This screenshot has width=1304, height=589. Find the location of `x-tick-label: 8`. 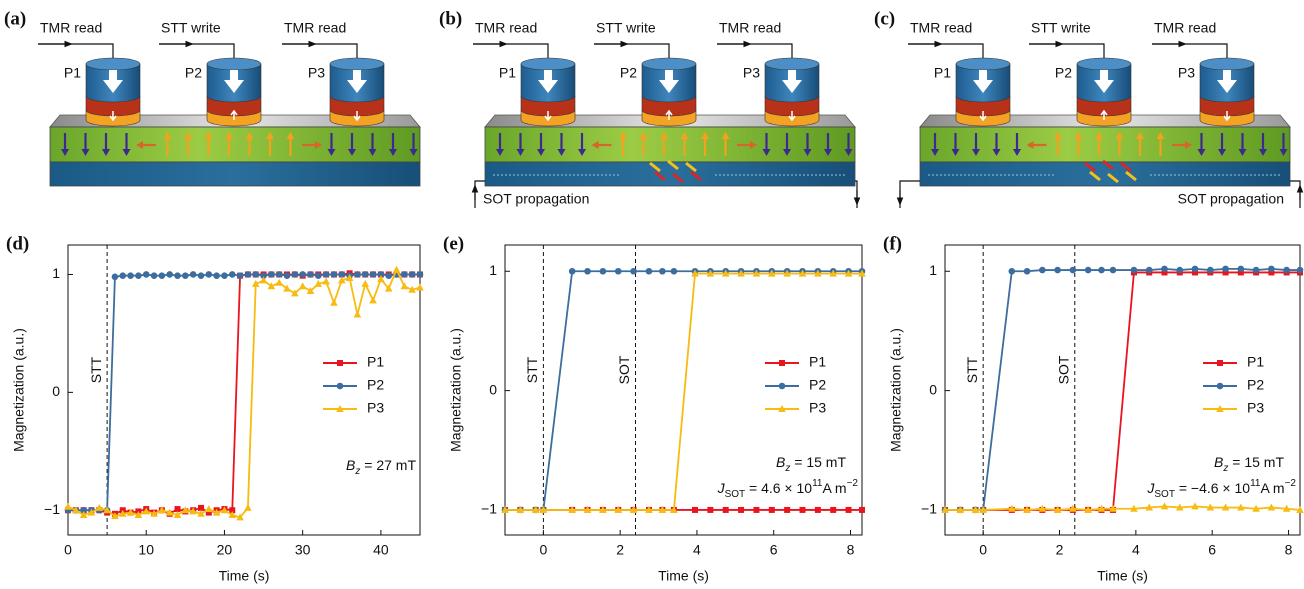

x-tick-label: 8 is located at coordinates (851, 550).